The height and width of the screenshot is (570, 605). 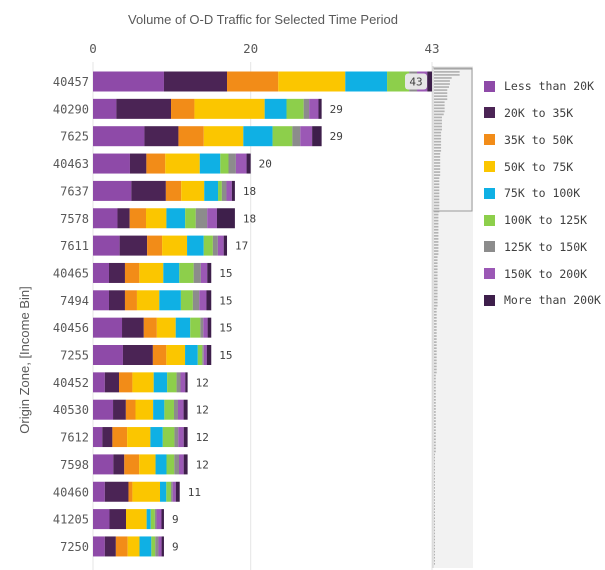 I want to click on scroll-minimap, so click(x=452, y=317).